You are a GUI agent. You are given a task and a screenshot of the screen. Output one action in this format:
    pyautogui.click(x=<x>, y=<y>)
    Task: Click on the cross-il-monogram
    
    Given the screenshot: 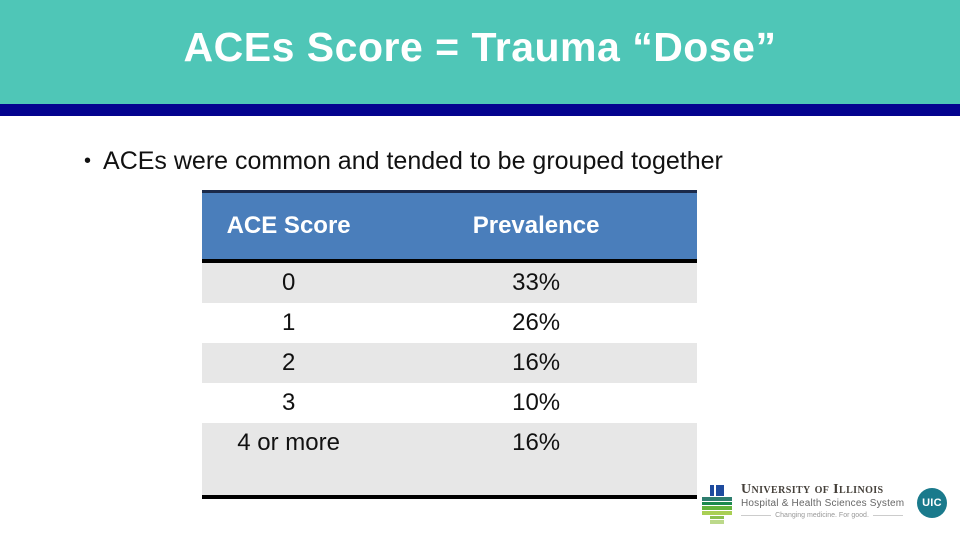 What is the action you would take?
    pyautogui.click(x=717, y=490)
    